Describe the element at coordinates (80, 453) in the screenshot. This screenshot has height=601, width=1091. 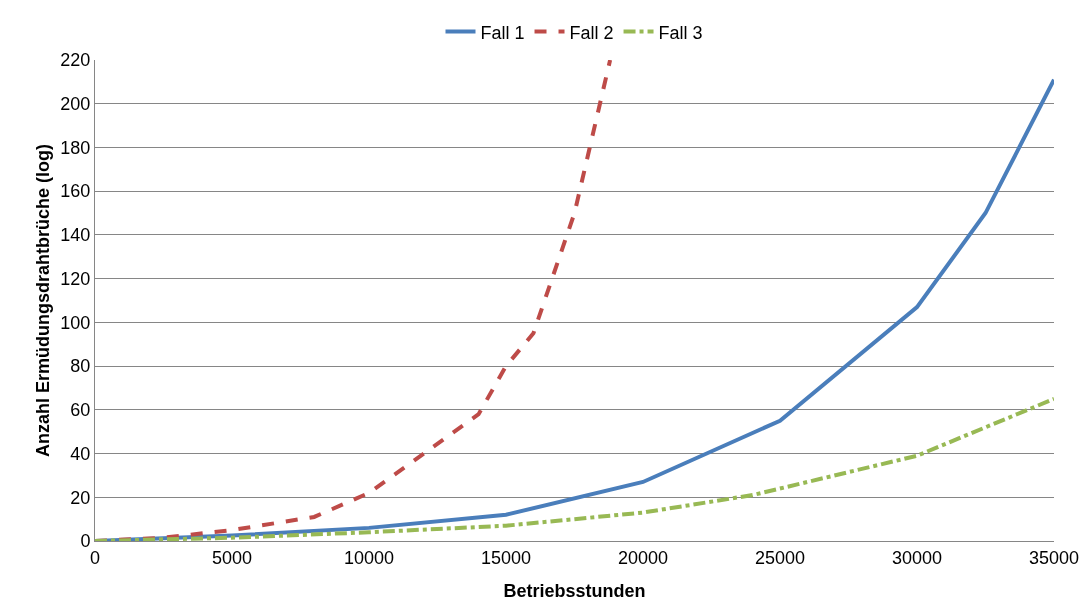
I see `y-tick-label: 40` at that location.